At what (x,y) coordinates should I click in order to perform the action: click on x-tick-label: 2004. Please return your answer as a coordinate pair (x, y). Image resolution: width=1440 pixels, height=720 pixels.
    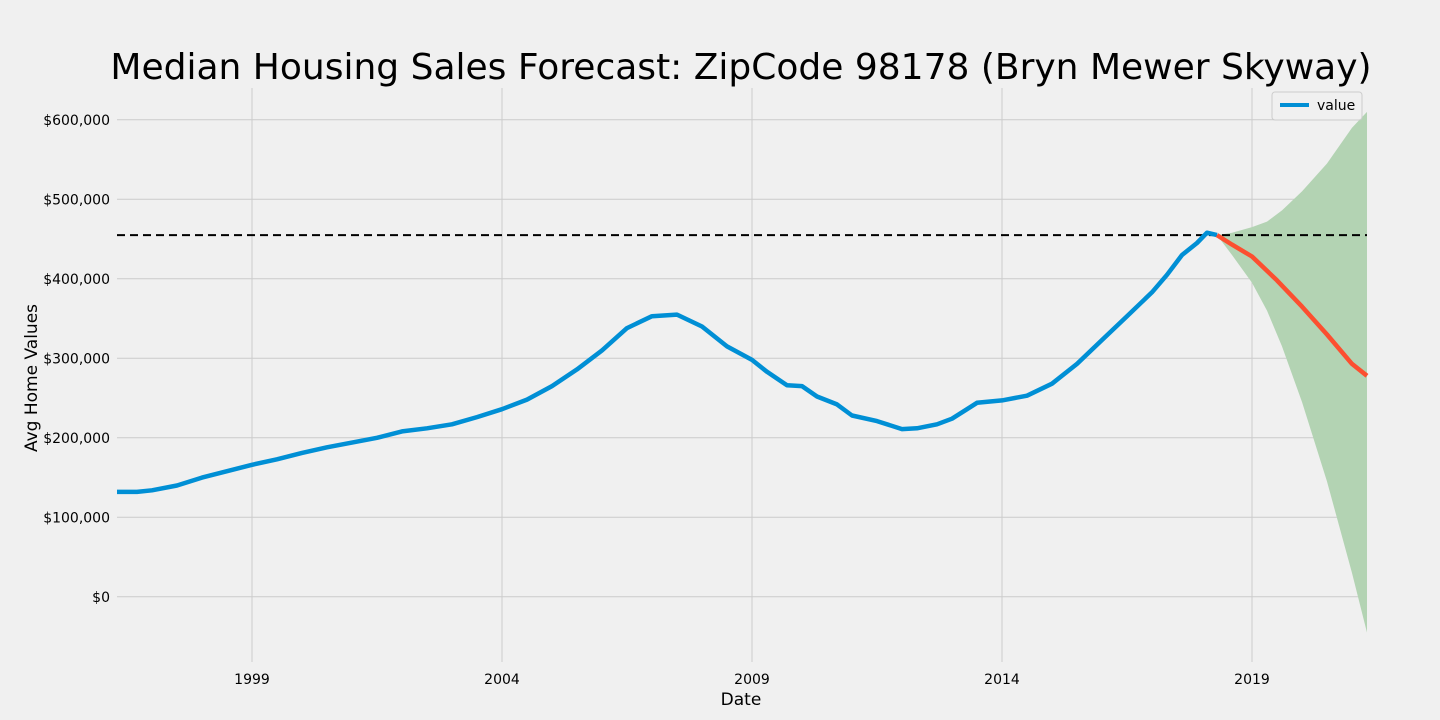
    Looking at the image, I should click on (502, 680).